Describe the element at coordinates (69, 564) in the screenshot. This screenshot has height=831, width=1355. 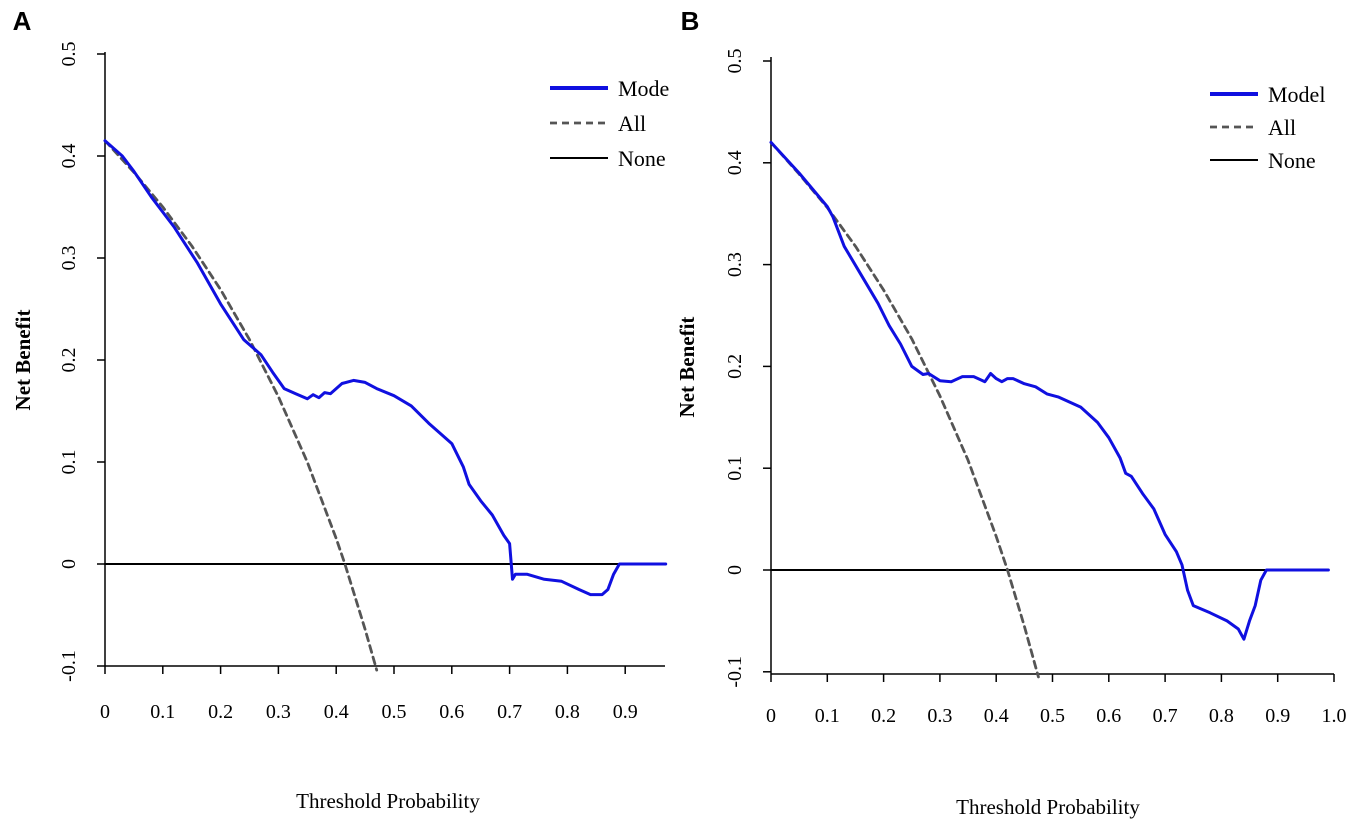
I see `y-tick-label-a-0: 0` at that location.